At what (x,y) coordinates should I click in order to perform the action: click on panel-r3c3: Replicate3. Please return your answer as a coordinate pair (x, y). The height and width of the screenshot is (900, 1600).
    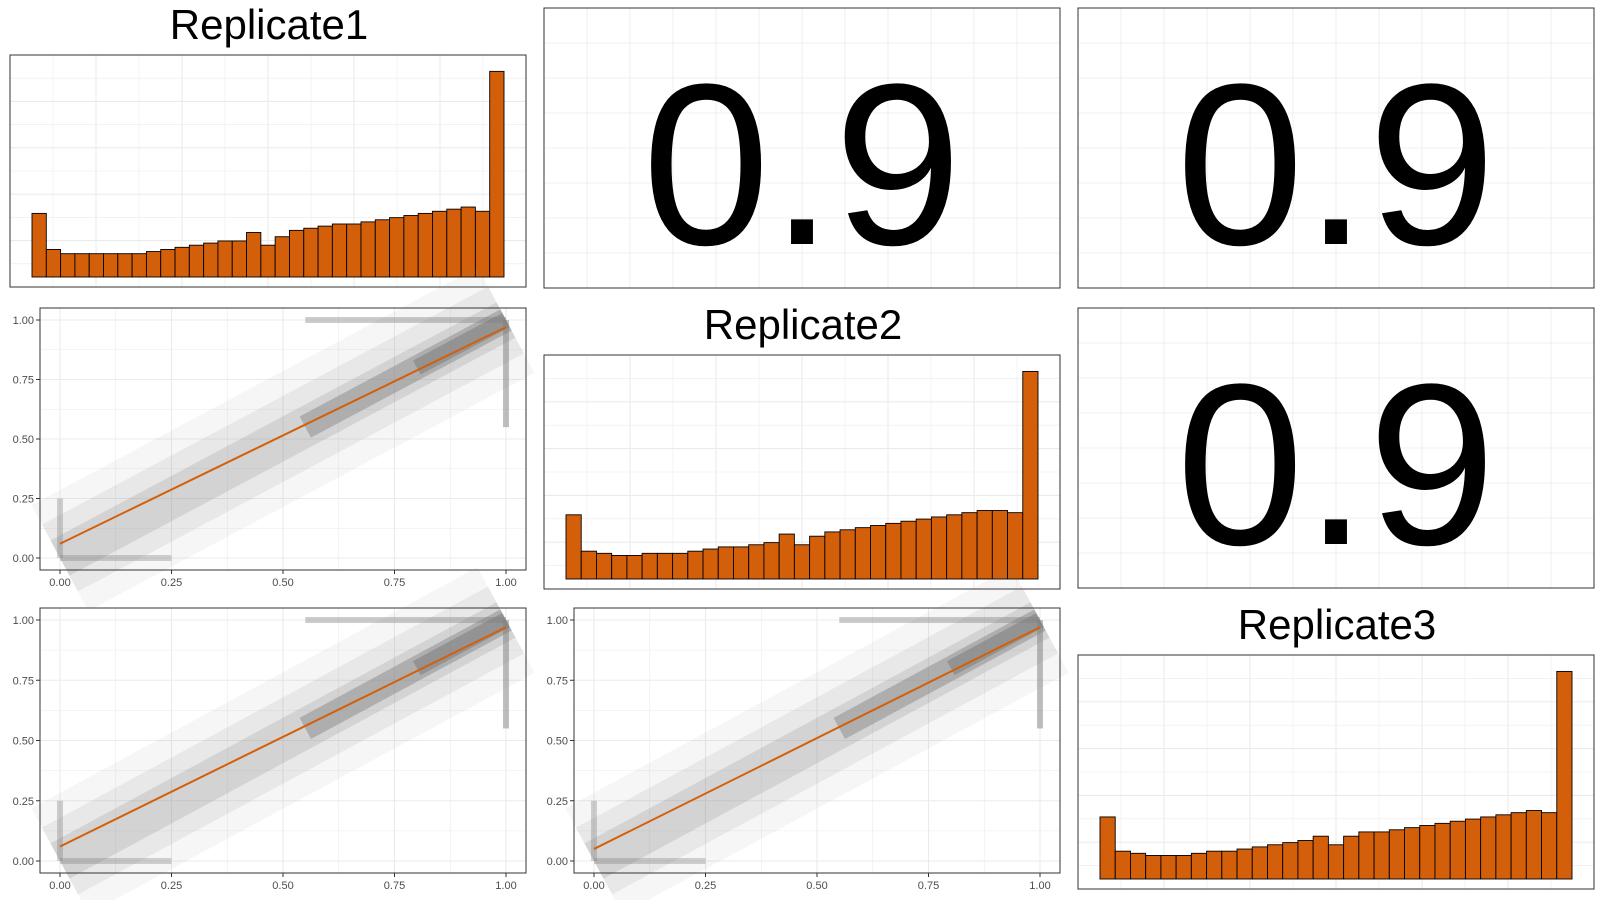
    Looking at the image, I should click on (1336, 747).